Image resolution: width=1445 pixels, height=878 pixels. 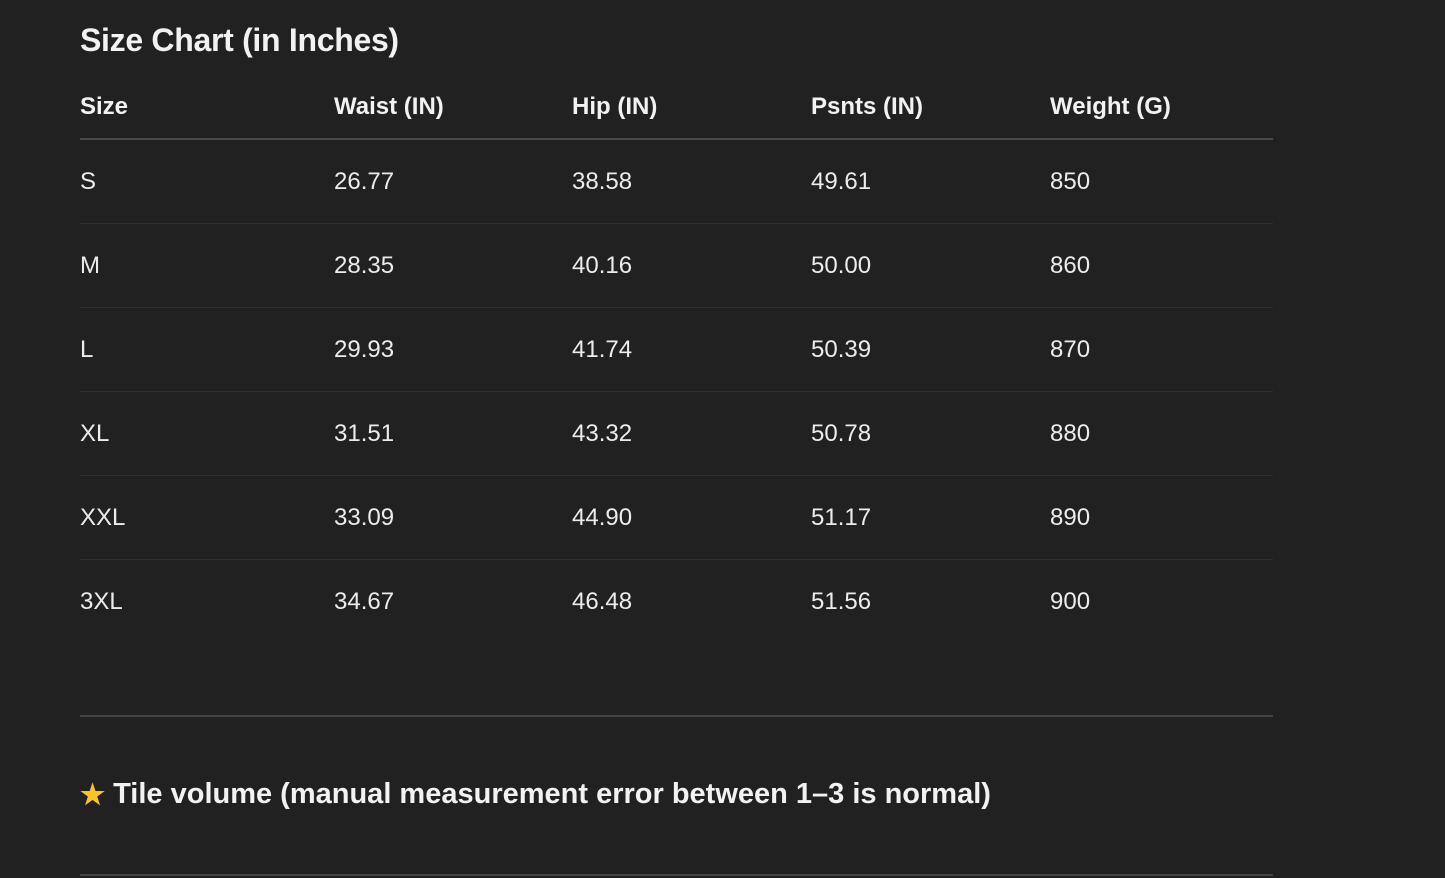 I want to click on cell-pants: 49.61, so click(x=930, y=181).